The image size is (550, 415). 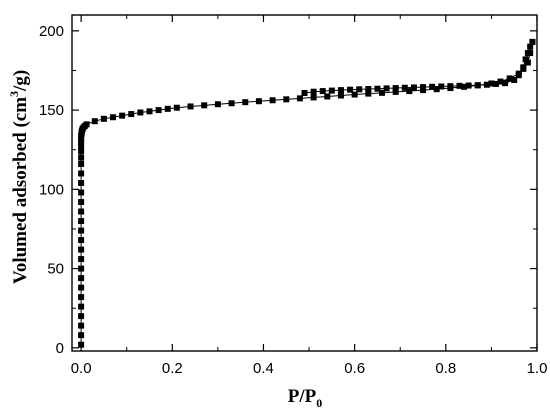 What do you see at coordinates (537, 368) in the screenshot?
I see `x-tick-label: 1.0` at bounding box center [537, 368].